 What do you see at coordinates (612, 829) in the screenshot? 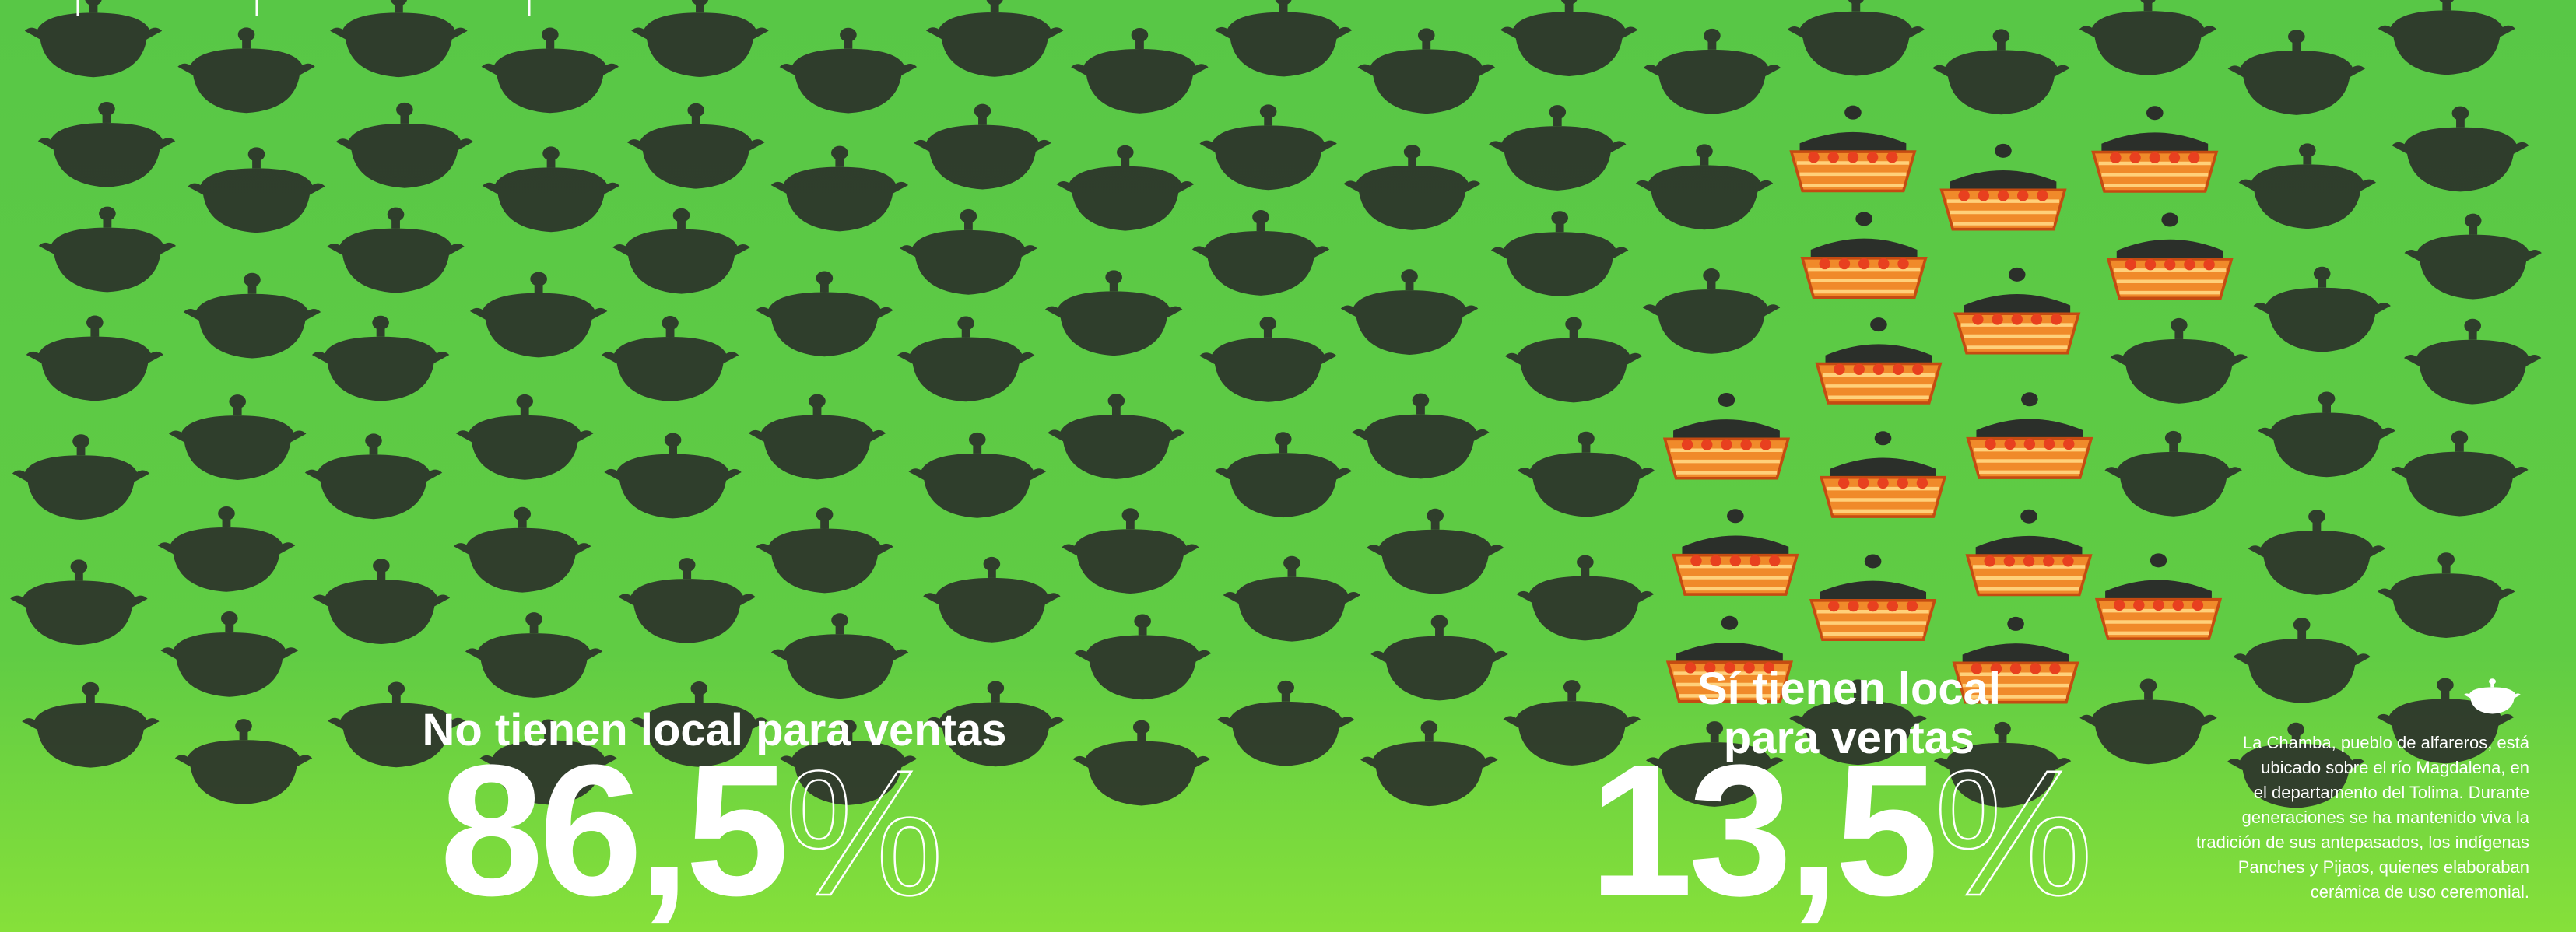
I see `left-number: 86,5` at bounding box center [612, 829].